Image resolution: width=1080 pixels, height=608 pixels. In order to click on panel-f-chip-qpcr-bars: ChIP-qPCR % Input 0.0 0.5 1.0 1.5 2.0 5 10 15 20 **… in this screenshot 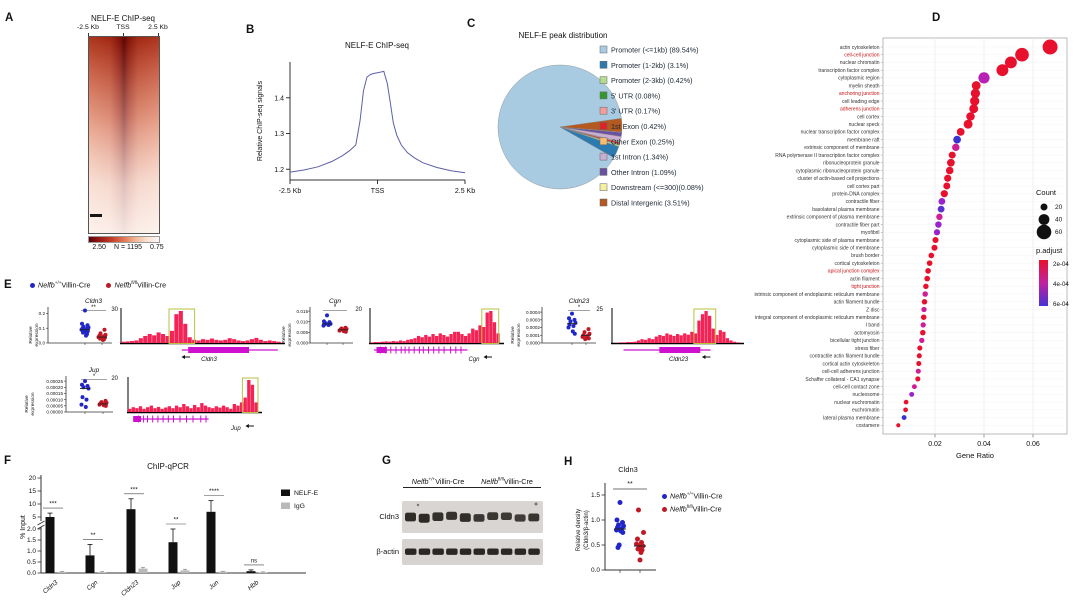, I will do `click(185, 530)`.